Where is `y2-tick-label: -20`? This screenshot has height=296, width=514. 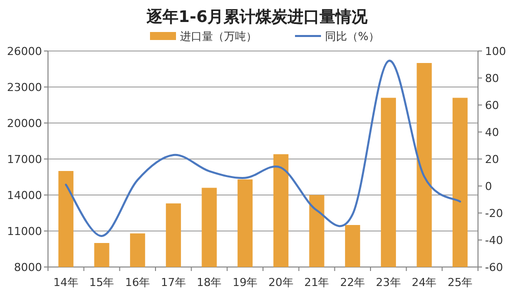
y2-tick-label: -20 is located at coordinates (494, 213).